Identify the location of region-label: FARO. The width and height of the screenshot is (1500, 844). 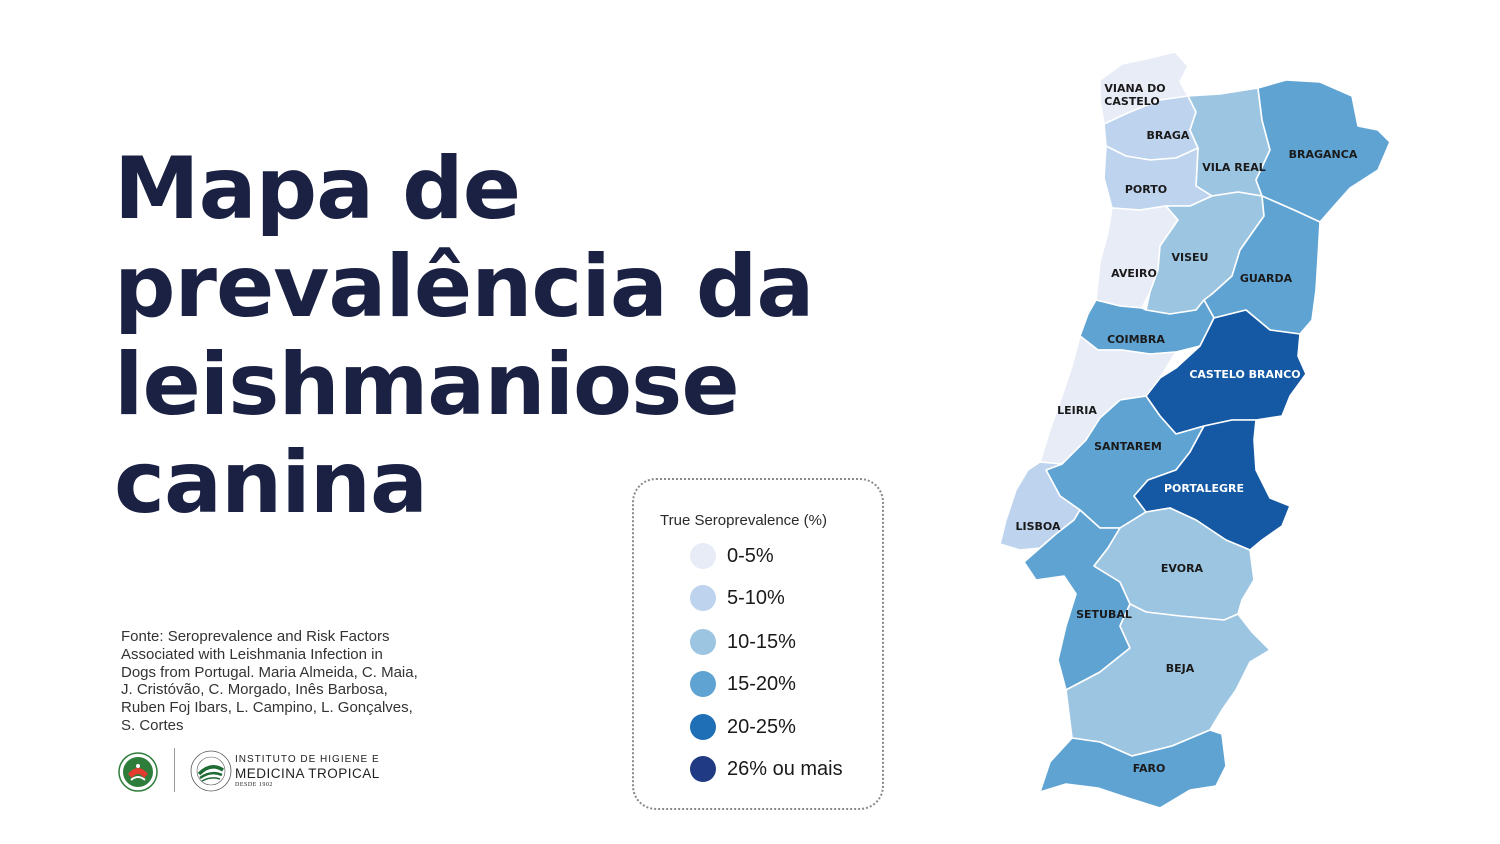
(1149, 768).